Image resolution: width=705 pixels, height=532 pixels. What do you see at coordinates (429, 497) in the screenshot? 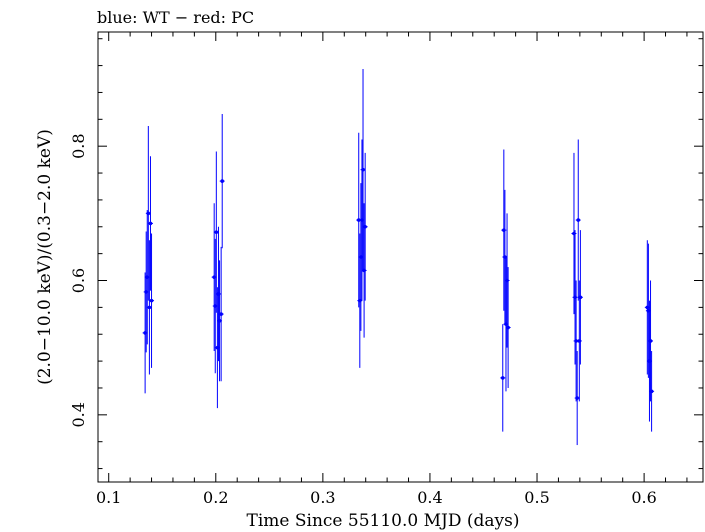
I see `x-tick-label: 0.4` at bounding box center [429, 497].